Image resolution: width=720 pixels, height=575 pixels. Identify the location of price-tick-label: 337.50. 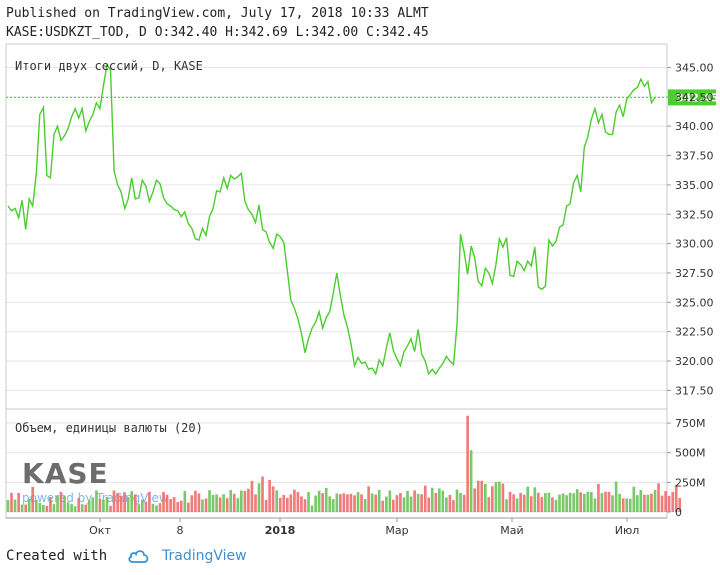
(694, 156).